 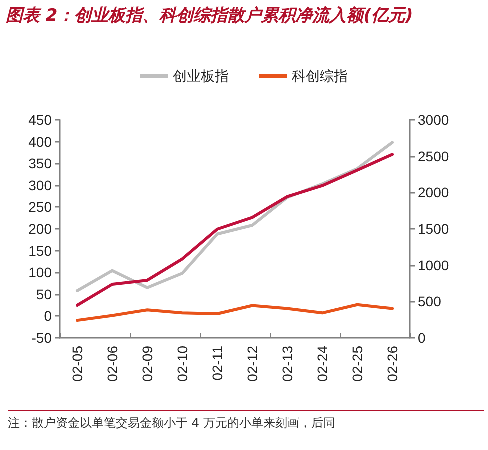 What do you see at coordinates (210, 16) in the screenshot?
I see `chart-title: 图表 2：创业板指、科创综指散户累积净流入额(亿元)` at bounding box center [210, 16].